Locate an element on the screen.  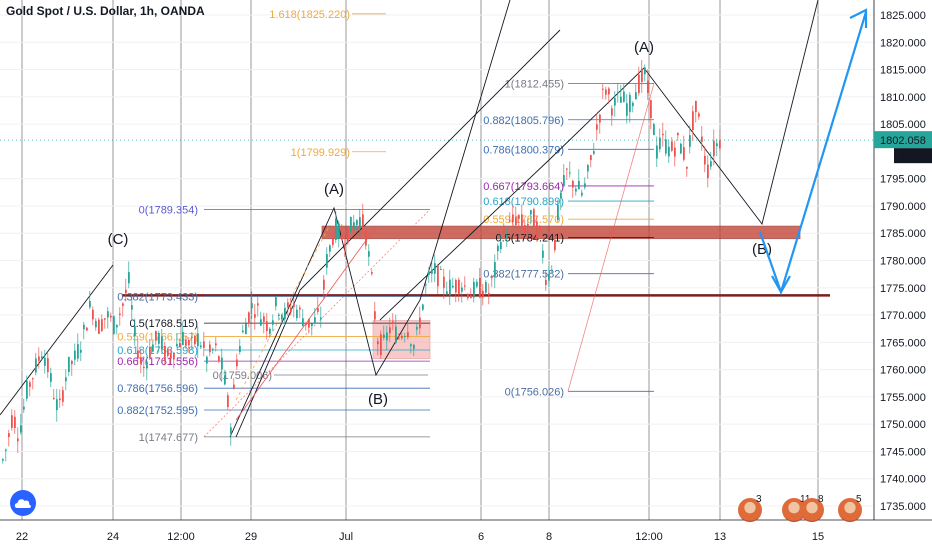
price-tick-label: 1810.000 is located at coordinates (903, 98).